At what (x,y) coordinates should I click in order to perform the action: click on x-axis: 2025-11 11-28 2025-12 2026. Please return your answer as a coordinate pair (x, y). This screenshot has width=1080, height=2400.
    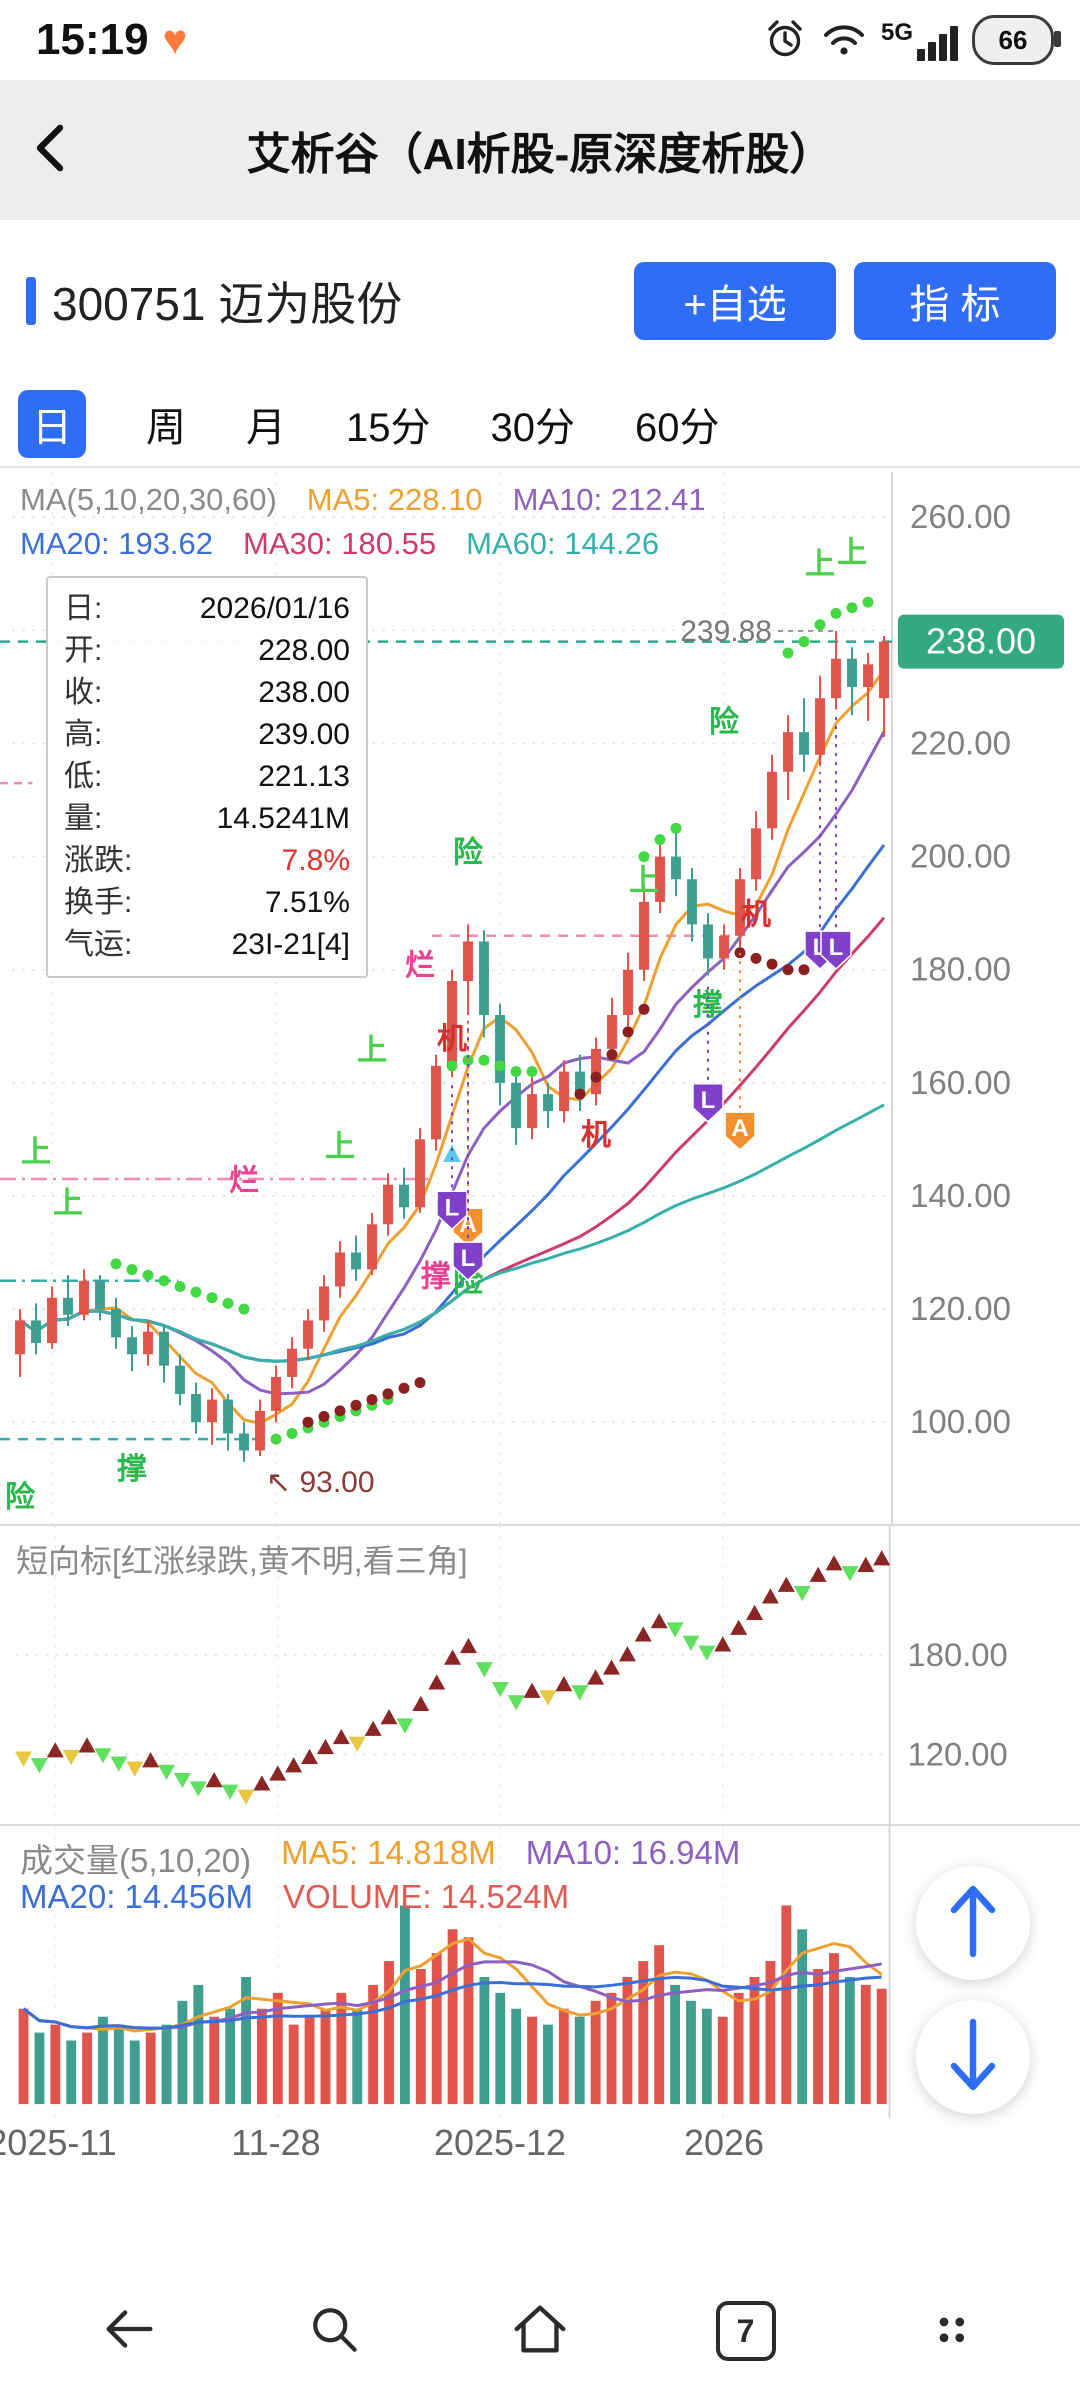
    Looking at the image, I should click on (540, 2148).